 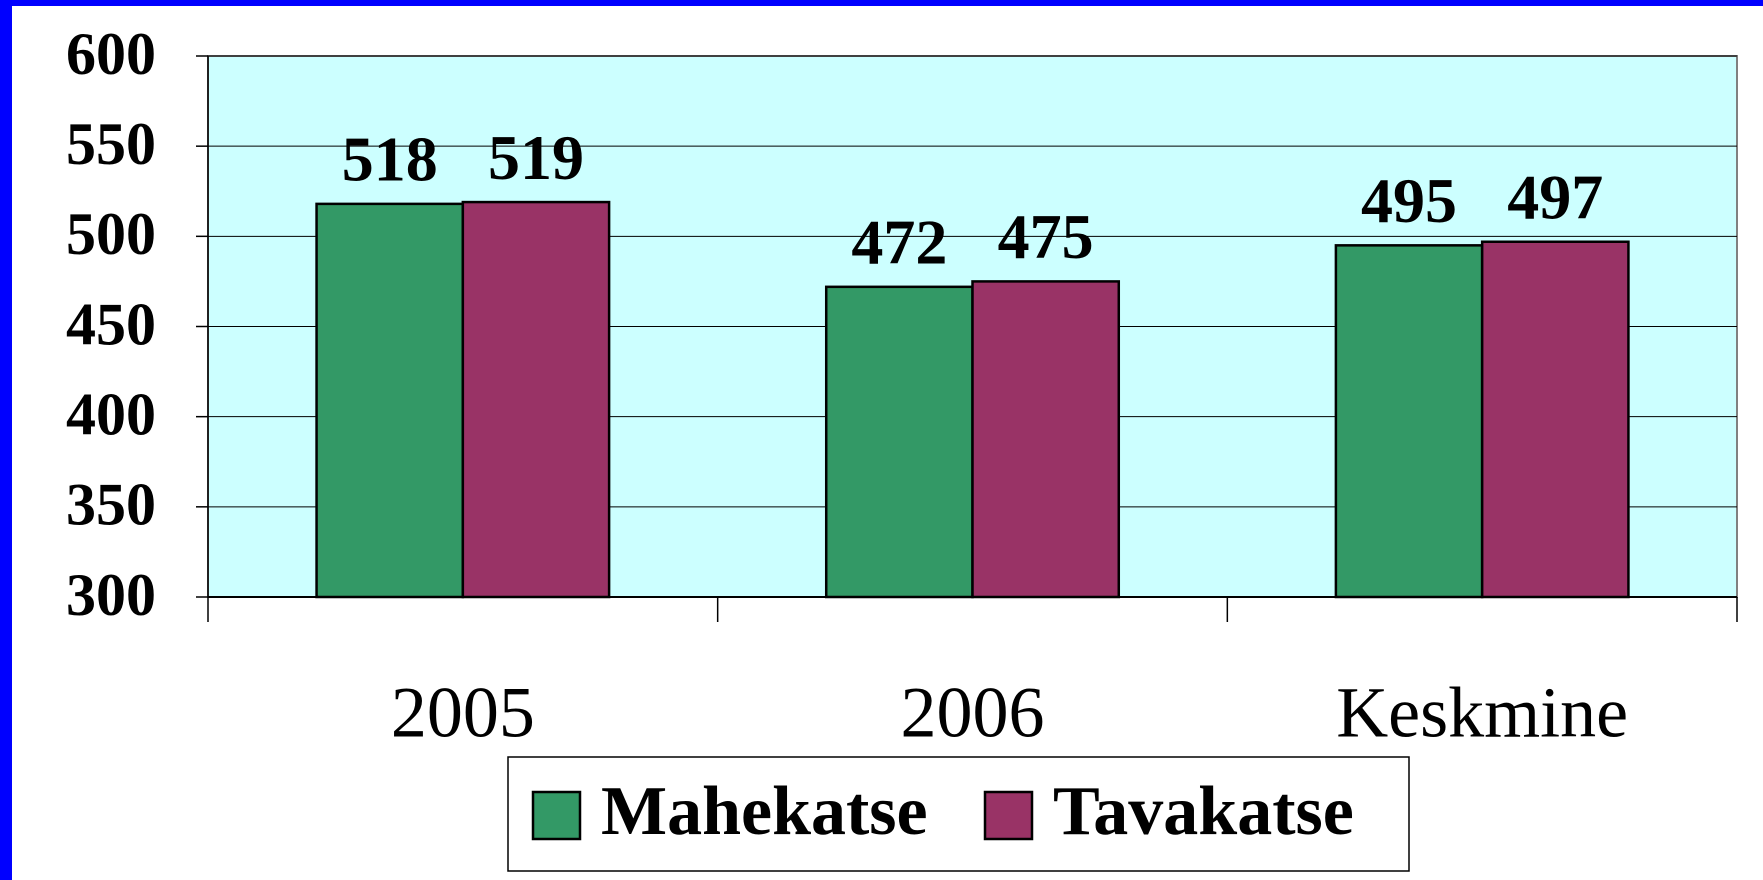 What do you see at coordinates (764, 811) in the screenshot?
I see `legend-label: Mahekatse` at bounding box center [764, 811].